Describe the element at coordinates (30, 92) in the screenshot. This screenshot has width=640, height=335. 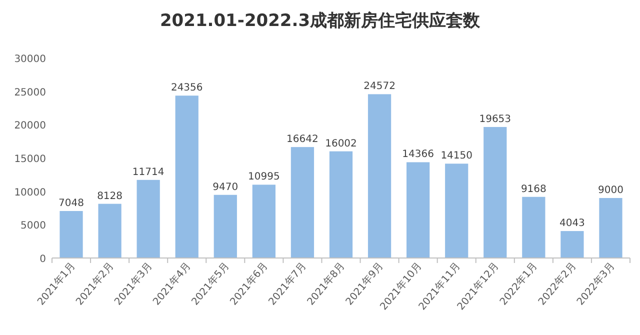
I see `y-tick-label: 25000` at that location.